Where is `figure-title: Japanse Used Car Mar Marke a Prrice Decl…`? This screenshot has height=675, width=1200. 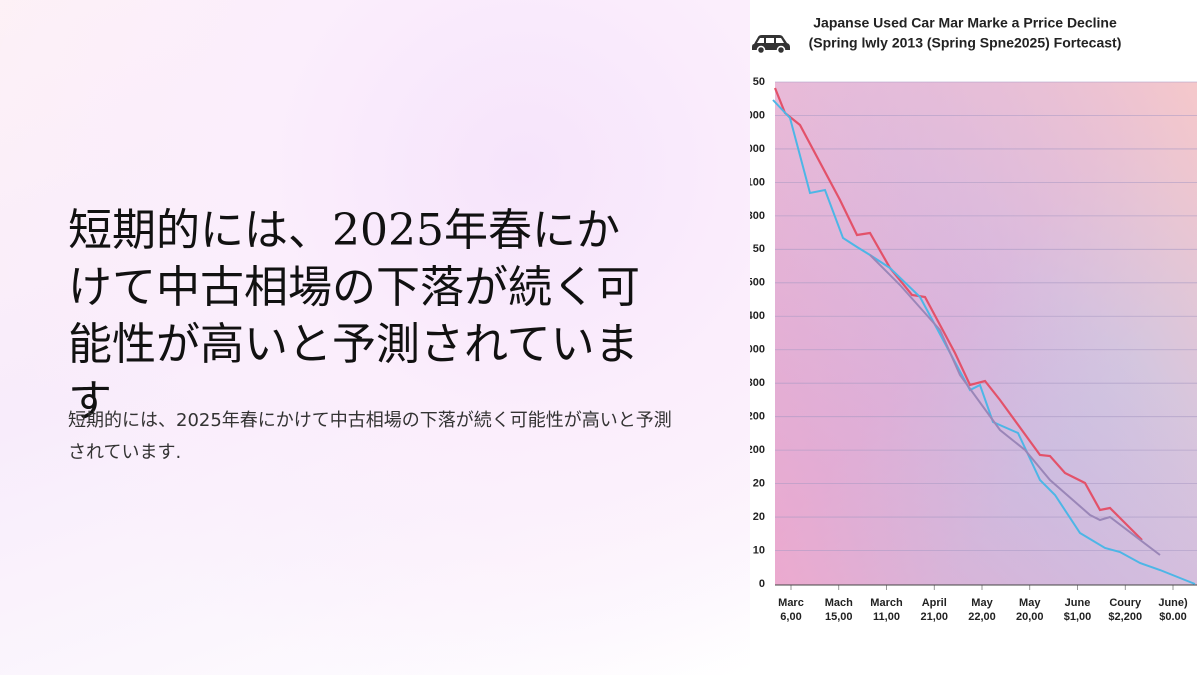
figure-title: Japanse Used Car Mar Marke a Prrice Decl… is located at coordinates (965, 23).